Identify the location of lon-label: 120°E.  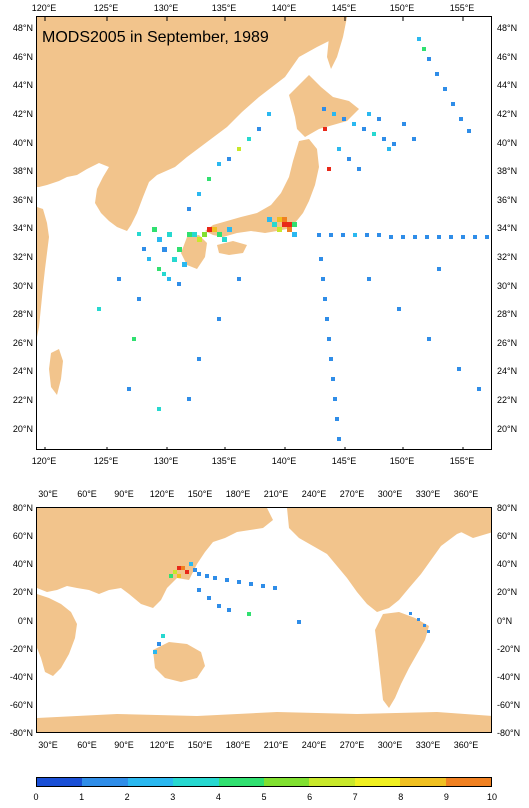
(162, 494).